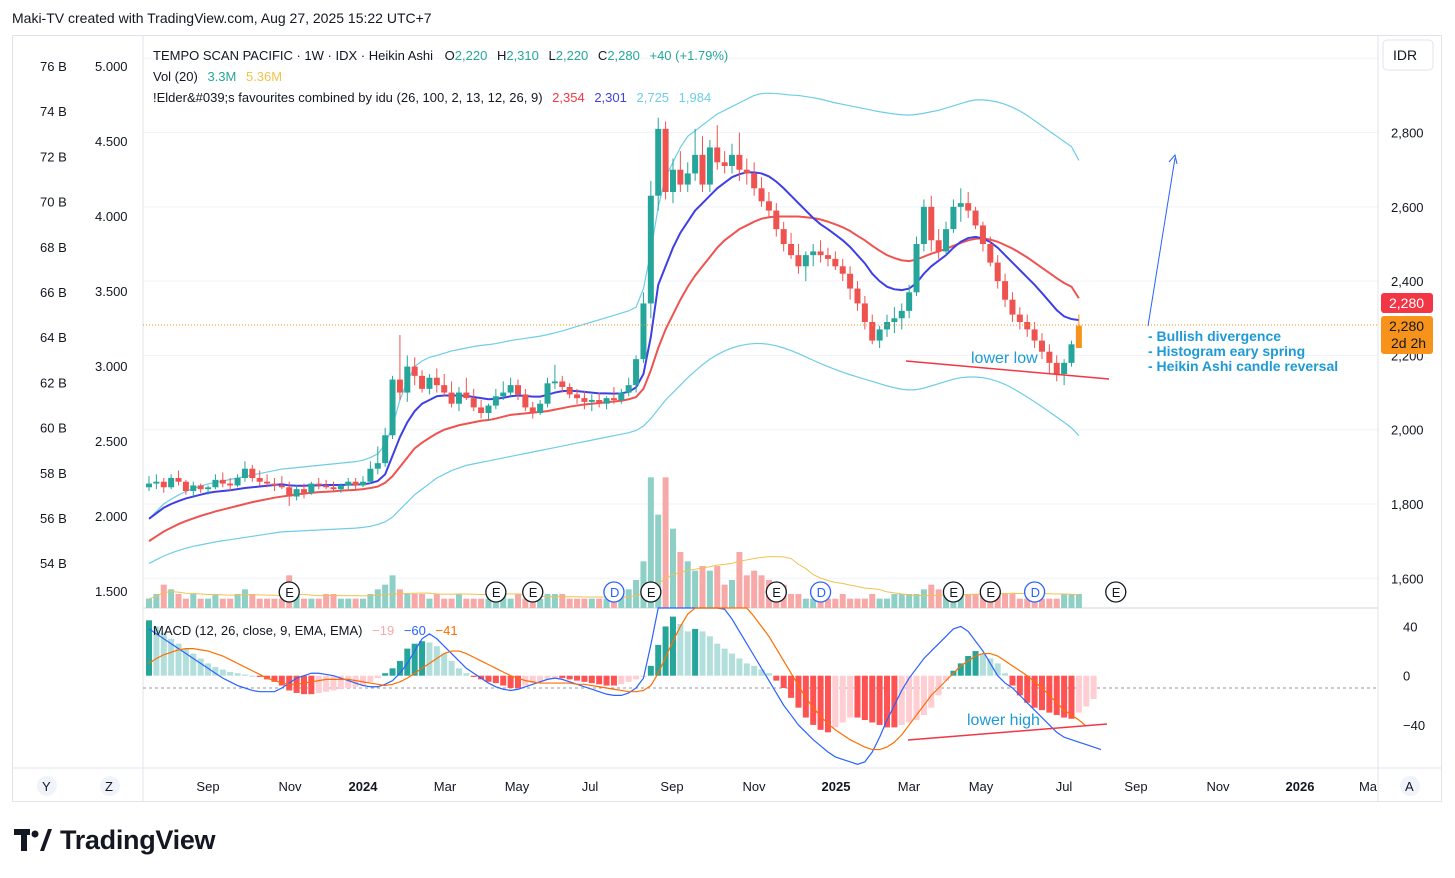 The width and height of the screenshot is (1455, 878). What do you see at coordinates (47, 786) in the screenshot?
I see `button-y: Y` at bounding box center [47, 786].